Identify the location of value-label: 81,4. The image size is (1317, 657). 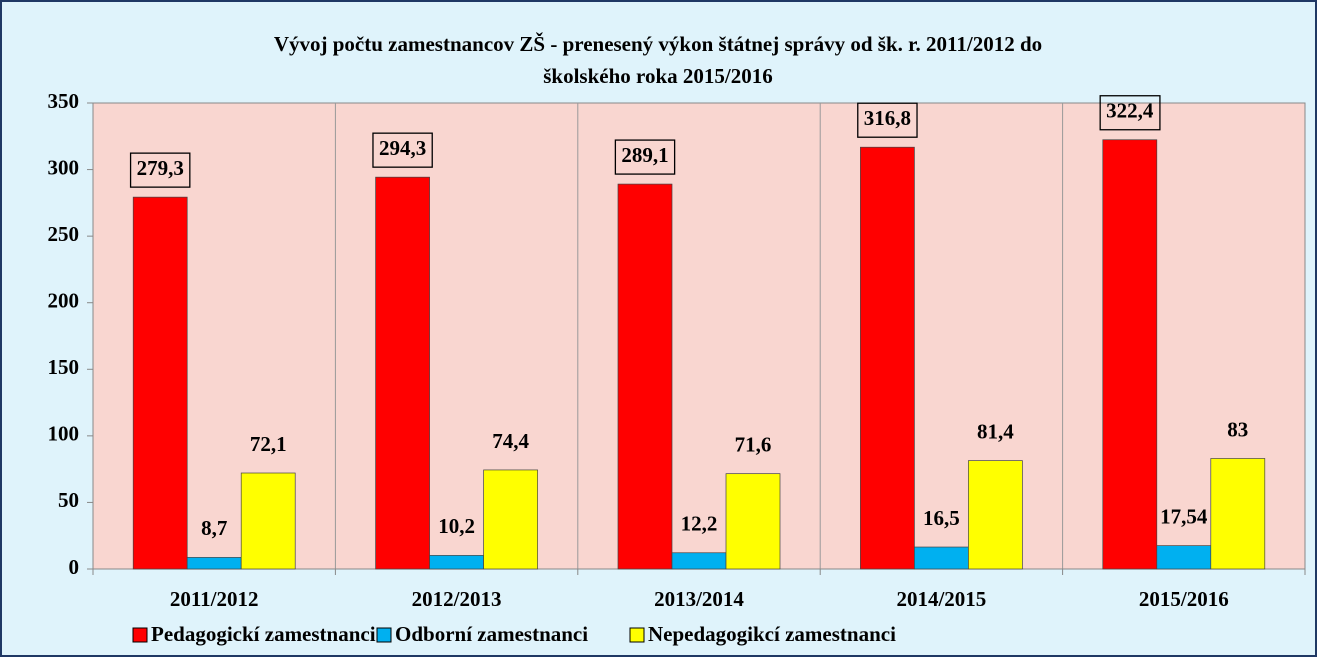
(995, 431).